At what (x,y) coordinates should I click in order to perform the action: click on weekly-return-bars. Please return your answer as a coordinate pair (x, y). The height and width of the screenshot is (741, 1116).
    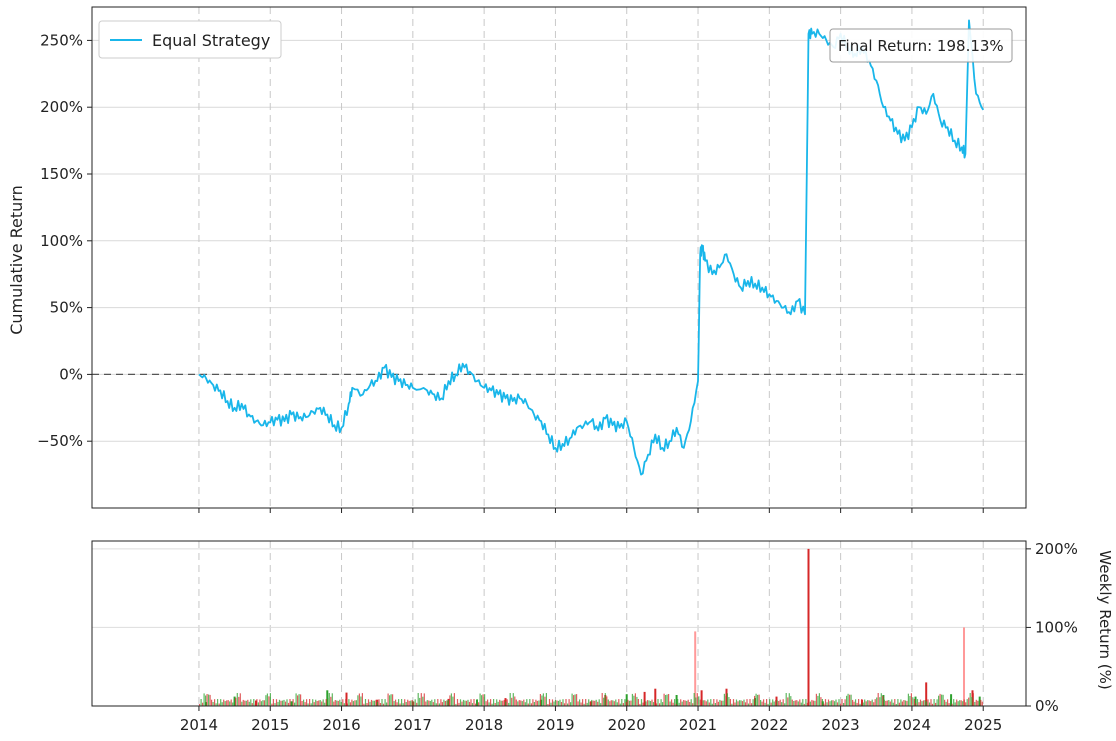
    Looking at the image, I should click on (590, 627).